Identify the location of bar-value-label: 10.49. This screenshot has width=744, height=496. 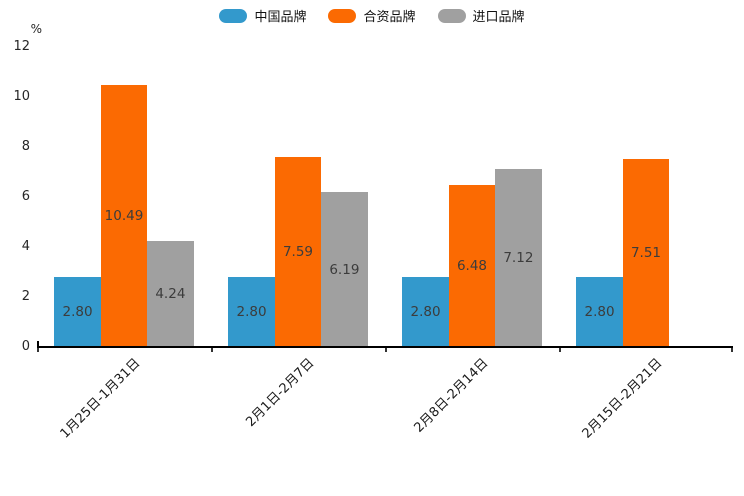
(124, 215).